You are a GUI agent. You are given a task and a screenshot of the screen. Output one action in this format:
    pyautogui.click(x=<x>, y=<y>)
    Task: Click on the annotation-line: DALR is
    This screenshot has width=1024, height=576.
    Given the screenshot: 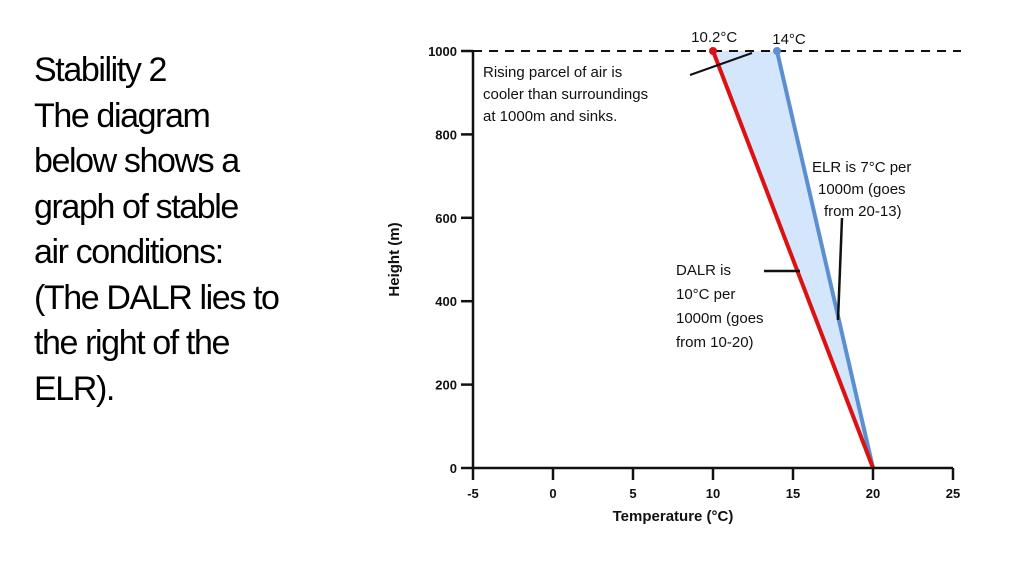 What is the action you would take?
    pyautogui.click(x=703, y=270)
    